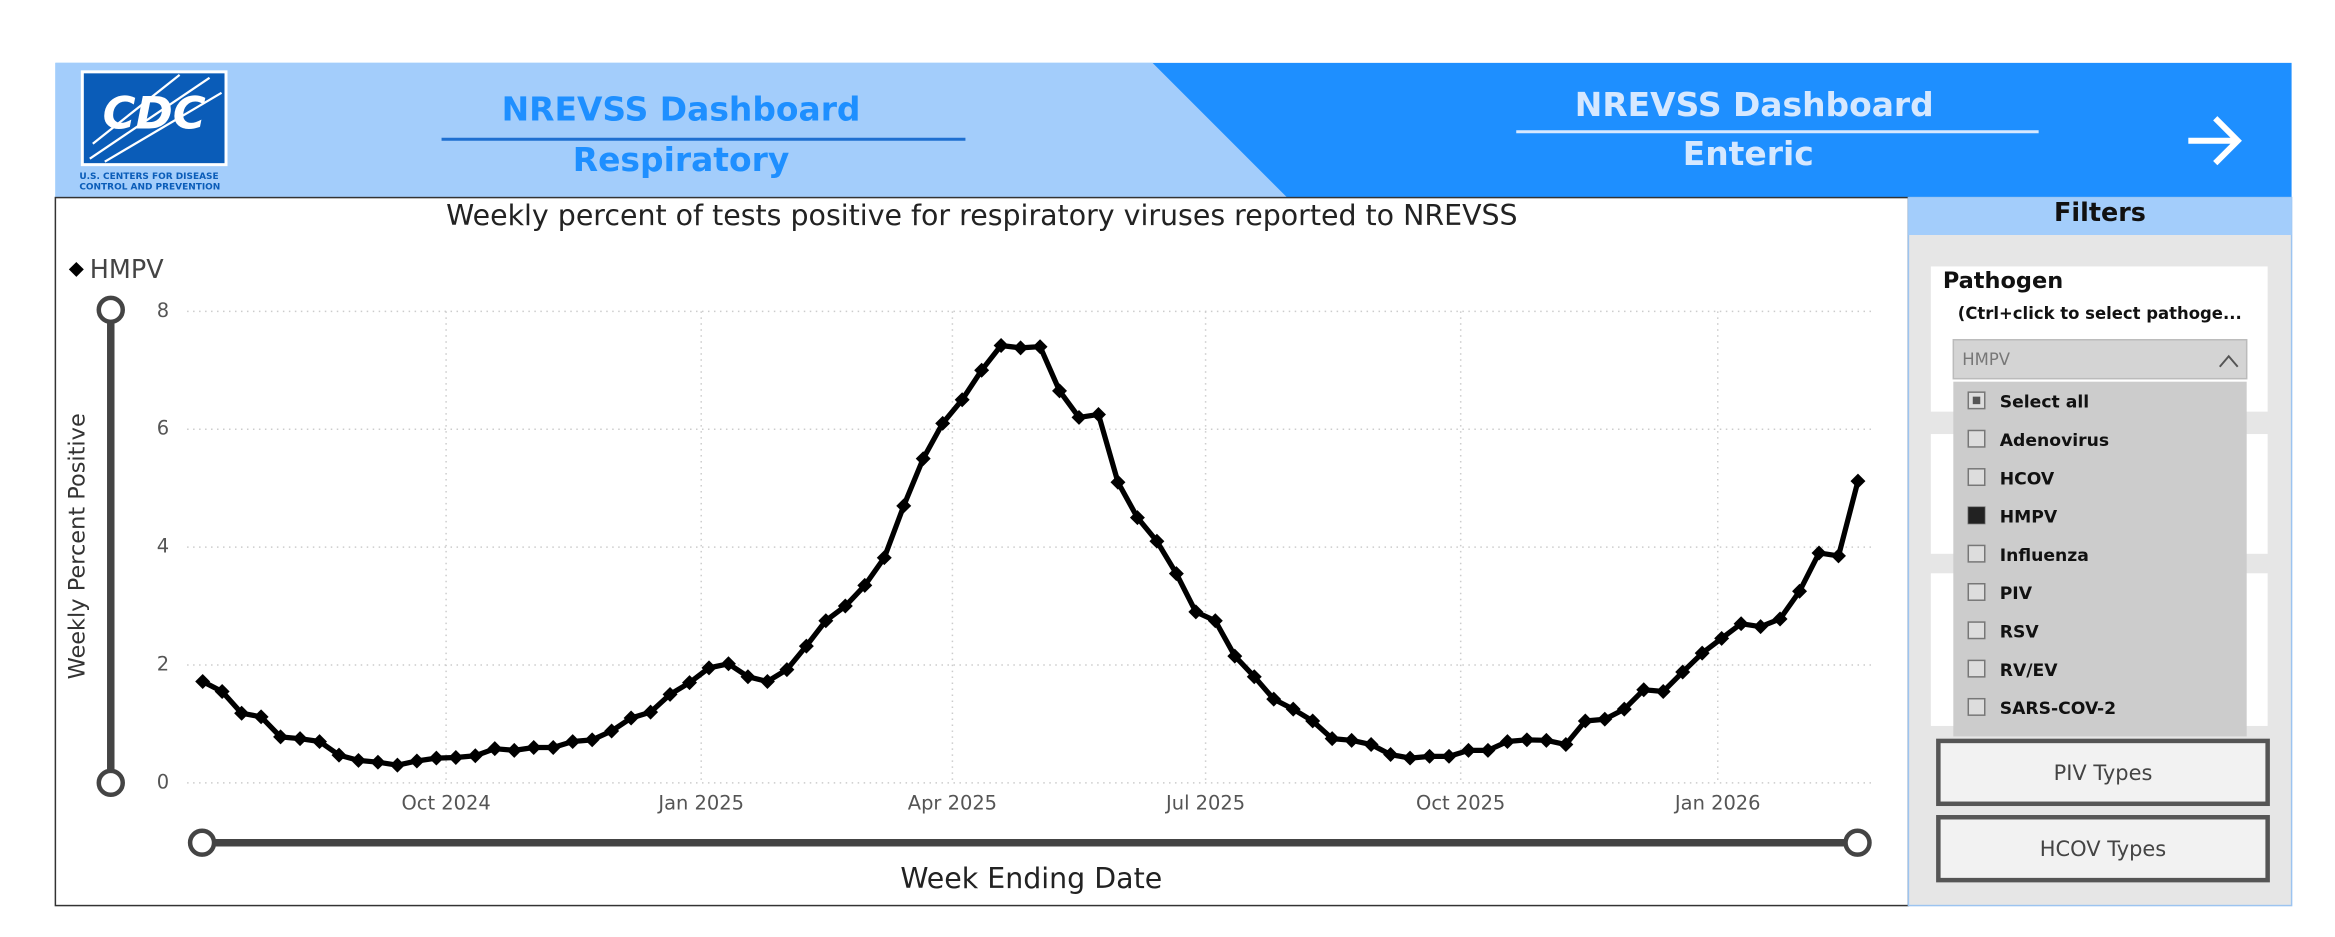  I want to click on next-arrow, so click(2215, 141).